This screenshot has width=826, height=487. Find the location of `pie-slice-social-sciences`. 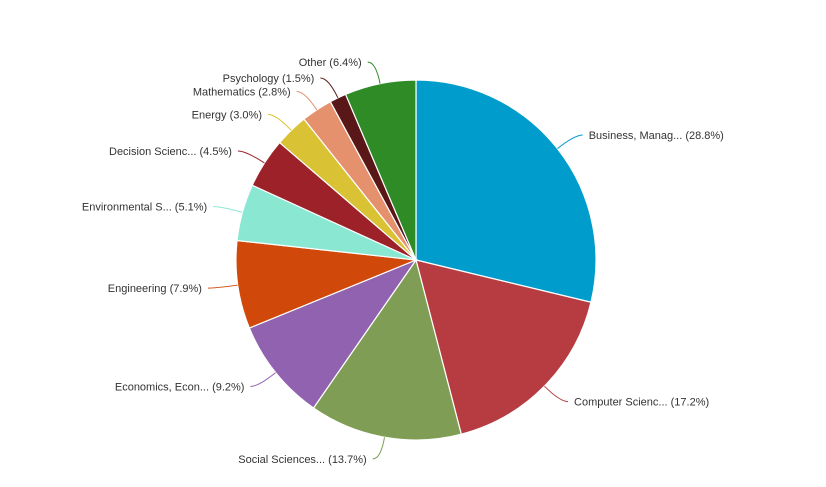

pie-slice-social-sciences is located at coordinates (387, 349).